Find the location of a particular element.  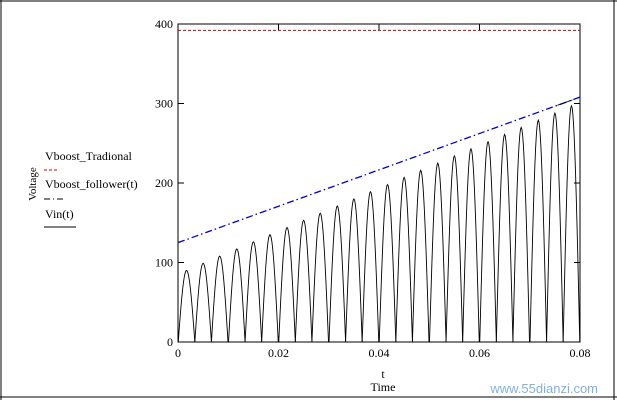

y-tick-label: 200 is located at coordinates (164, 183).